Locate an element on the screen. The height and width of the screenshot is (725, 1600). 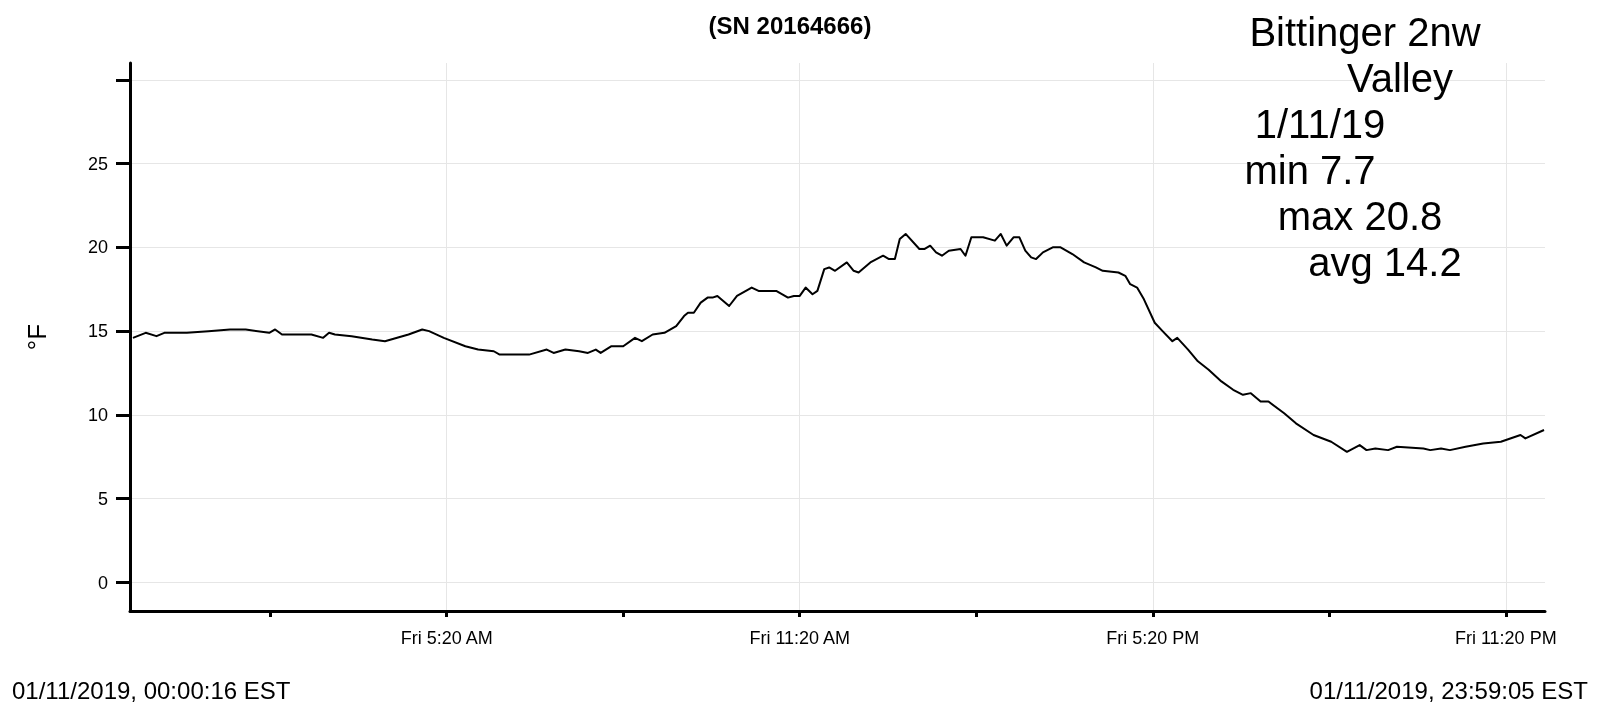
annotation: max 20.8 is located at coordinates (1360, 216).